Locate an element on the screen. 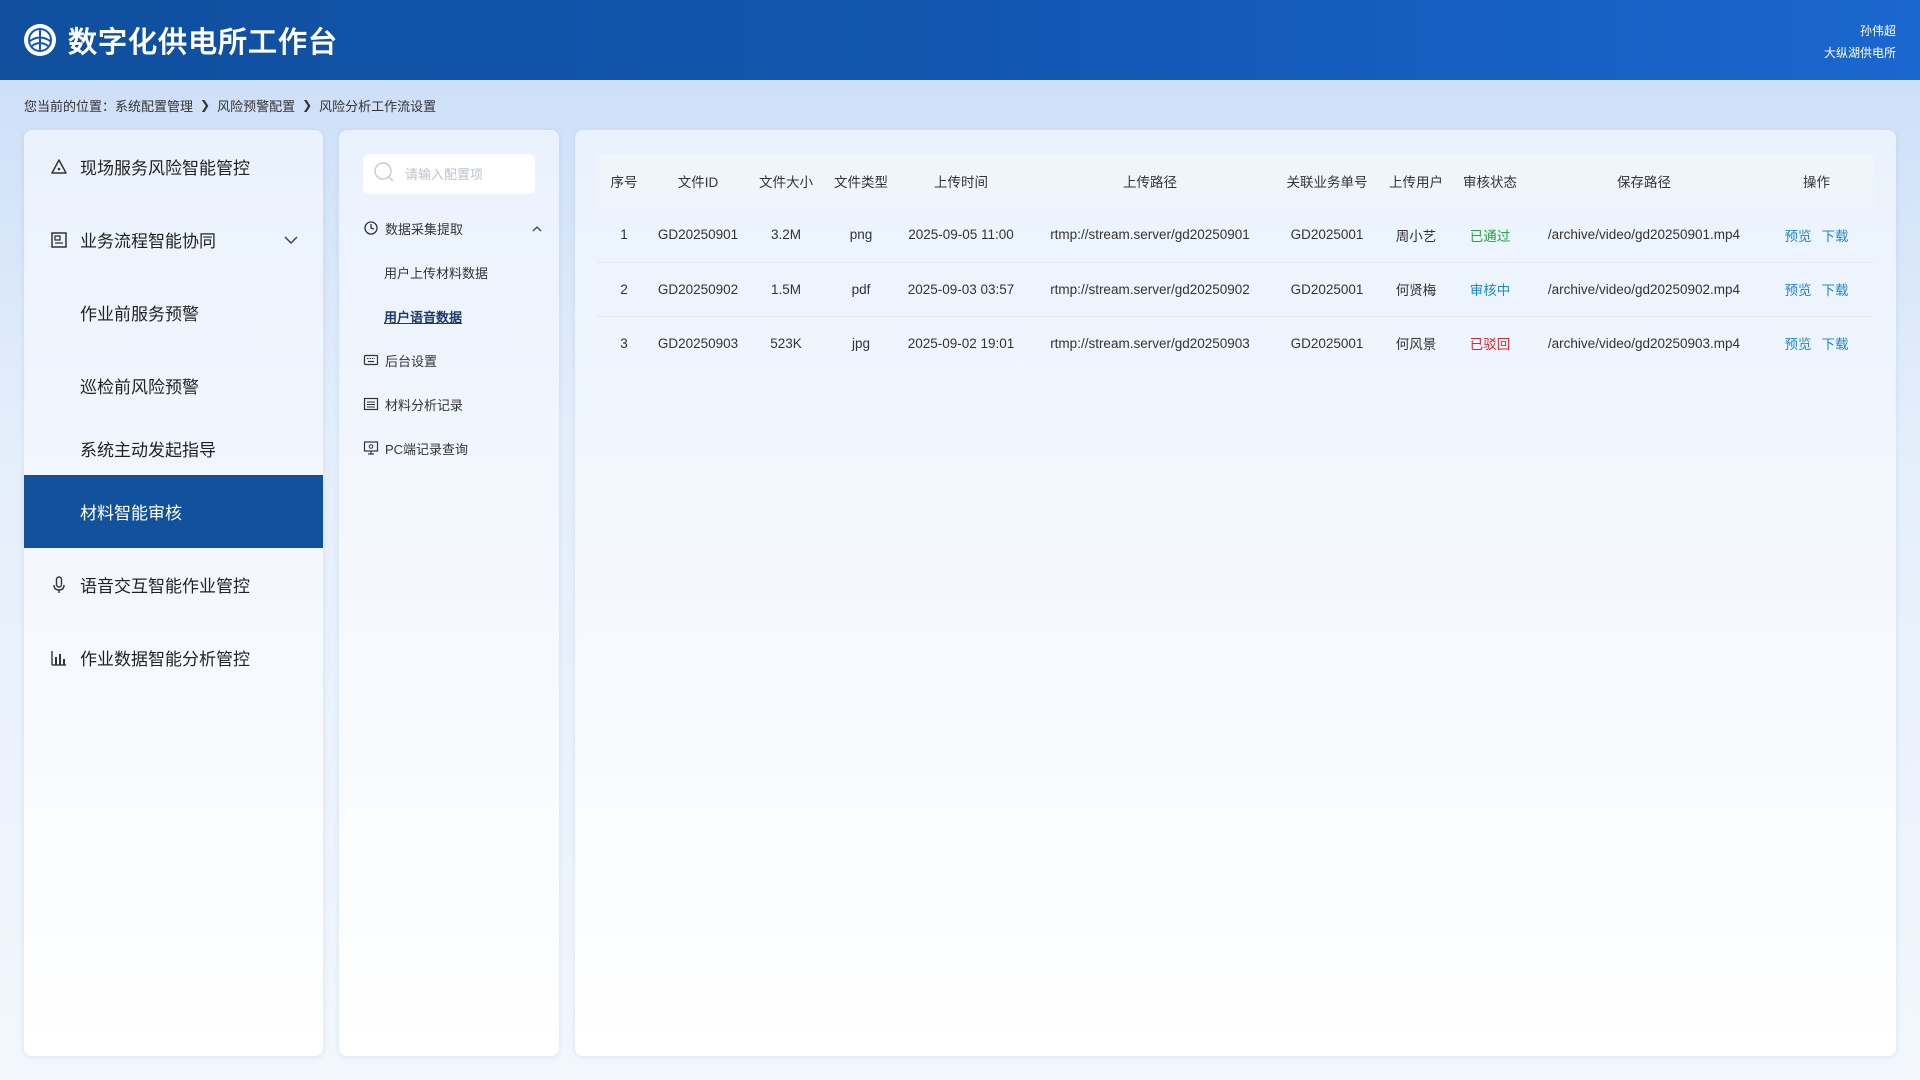  keyboard-icon is located at coordinates (371, 360).